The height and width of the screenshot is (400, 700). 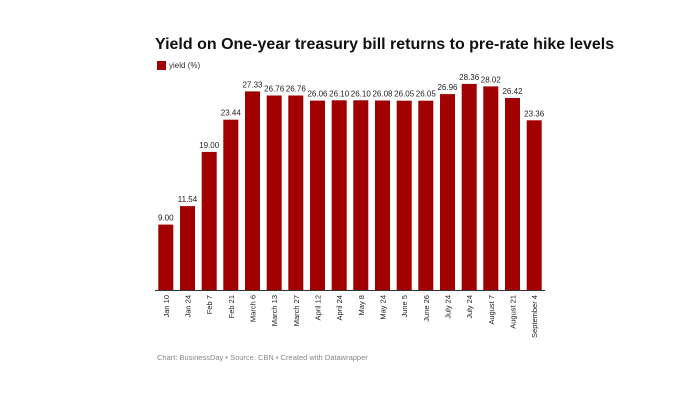 What do you see at coordinates (231, 113) in the screenshot?
I see `data-label: 23.44` at bounding box center [231, 113].